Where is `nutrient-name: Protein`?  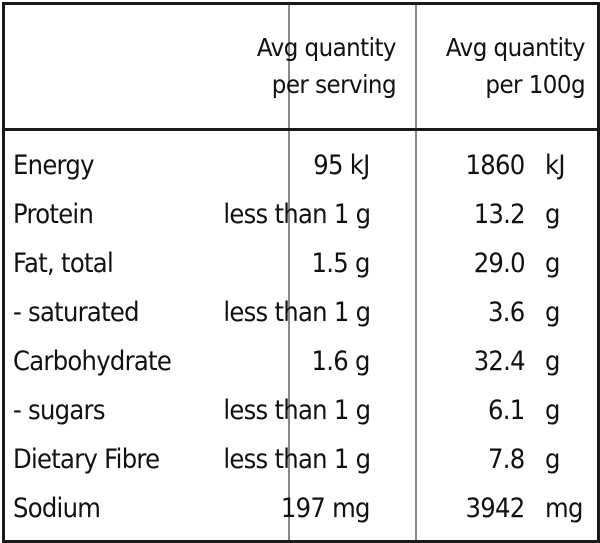 nutrient-name: Protein is located at coordinates (53, 214).